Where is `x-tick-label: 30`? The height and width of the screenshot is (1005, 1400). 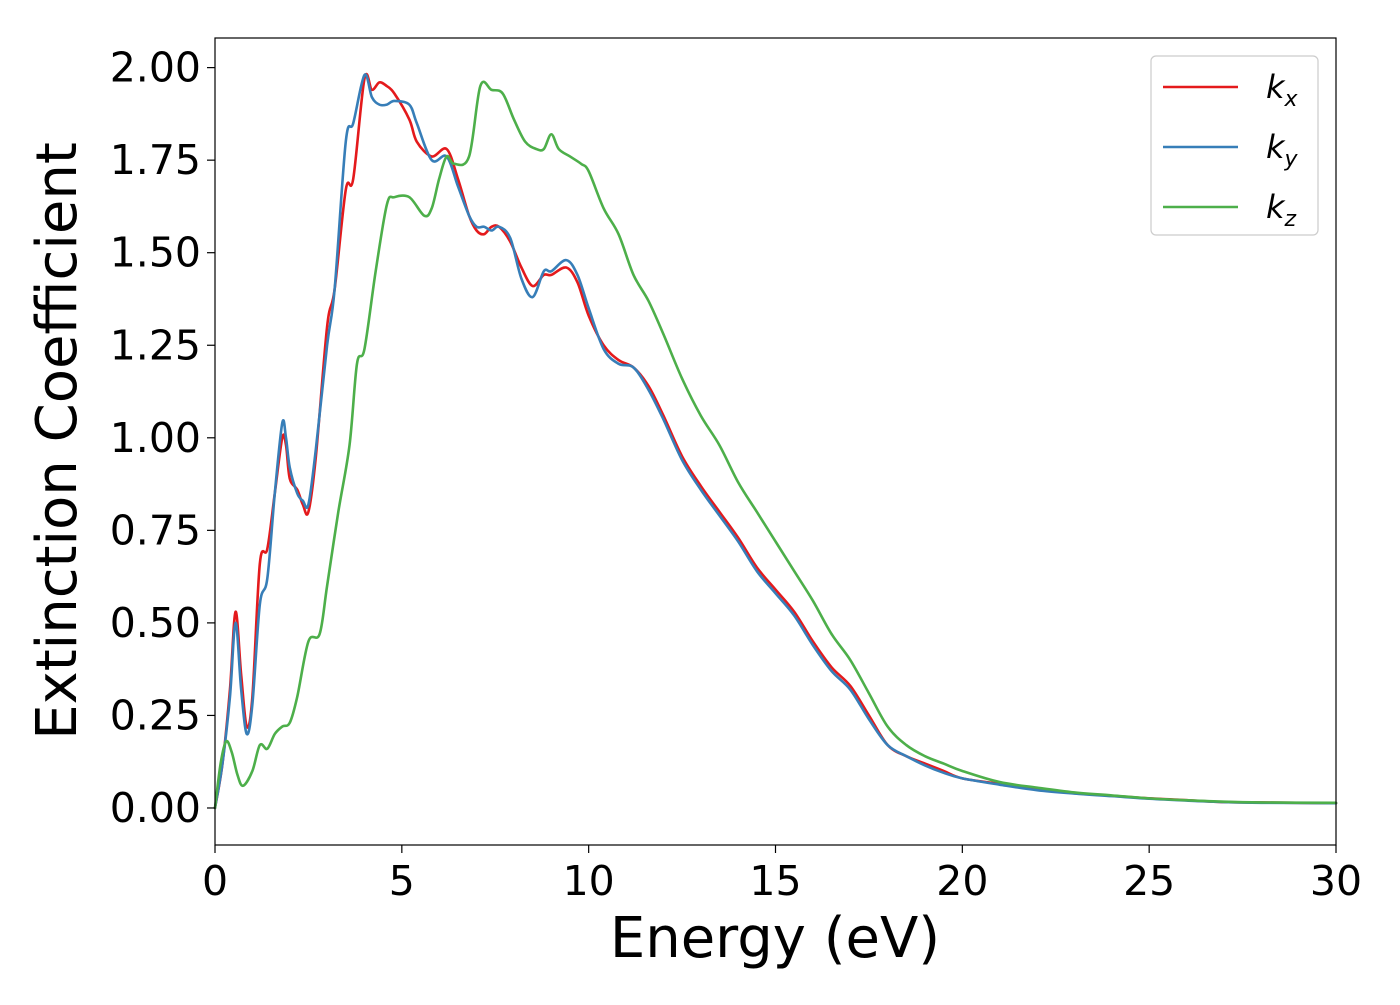 x-tick-label: 30 is located at coordinates (1336, 881).